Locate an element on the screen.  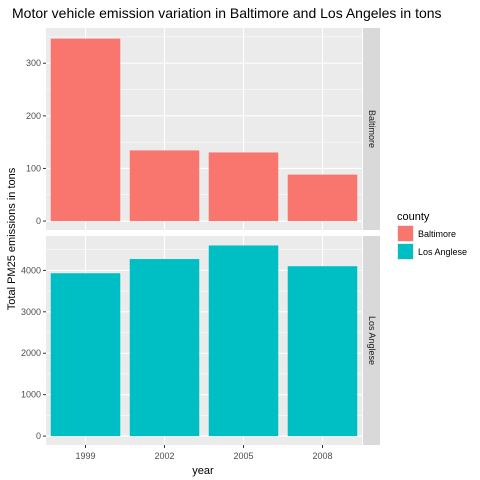
x-axis-title: year is located at coordinates (203, 471).